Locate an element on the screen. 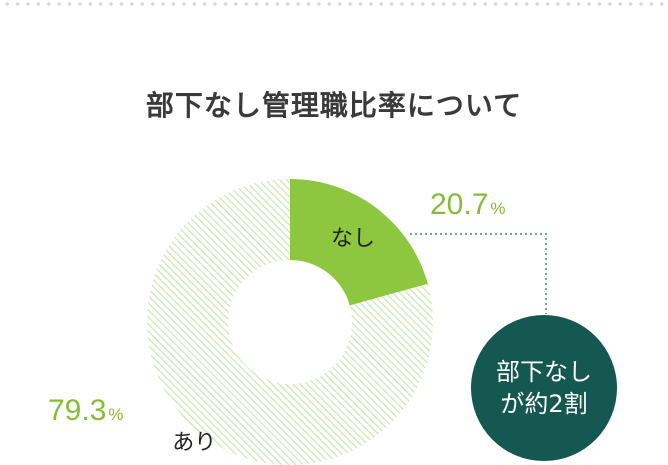  callout-leader-line is located at coordinates (478, 273).